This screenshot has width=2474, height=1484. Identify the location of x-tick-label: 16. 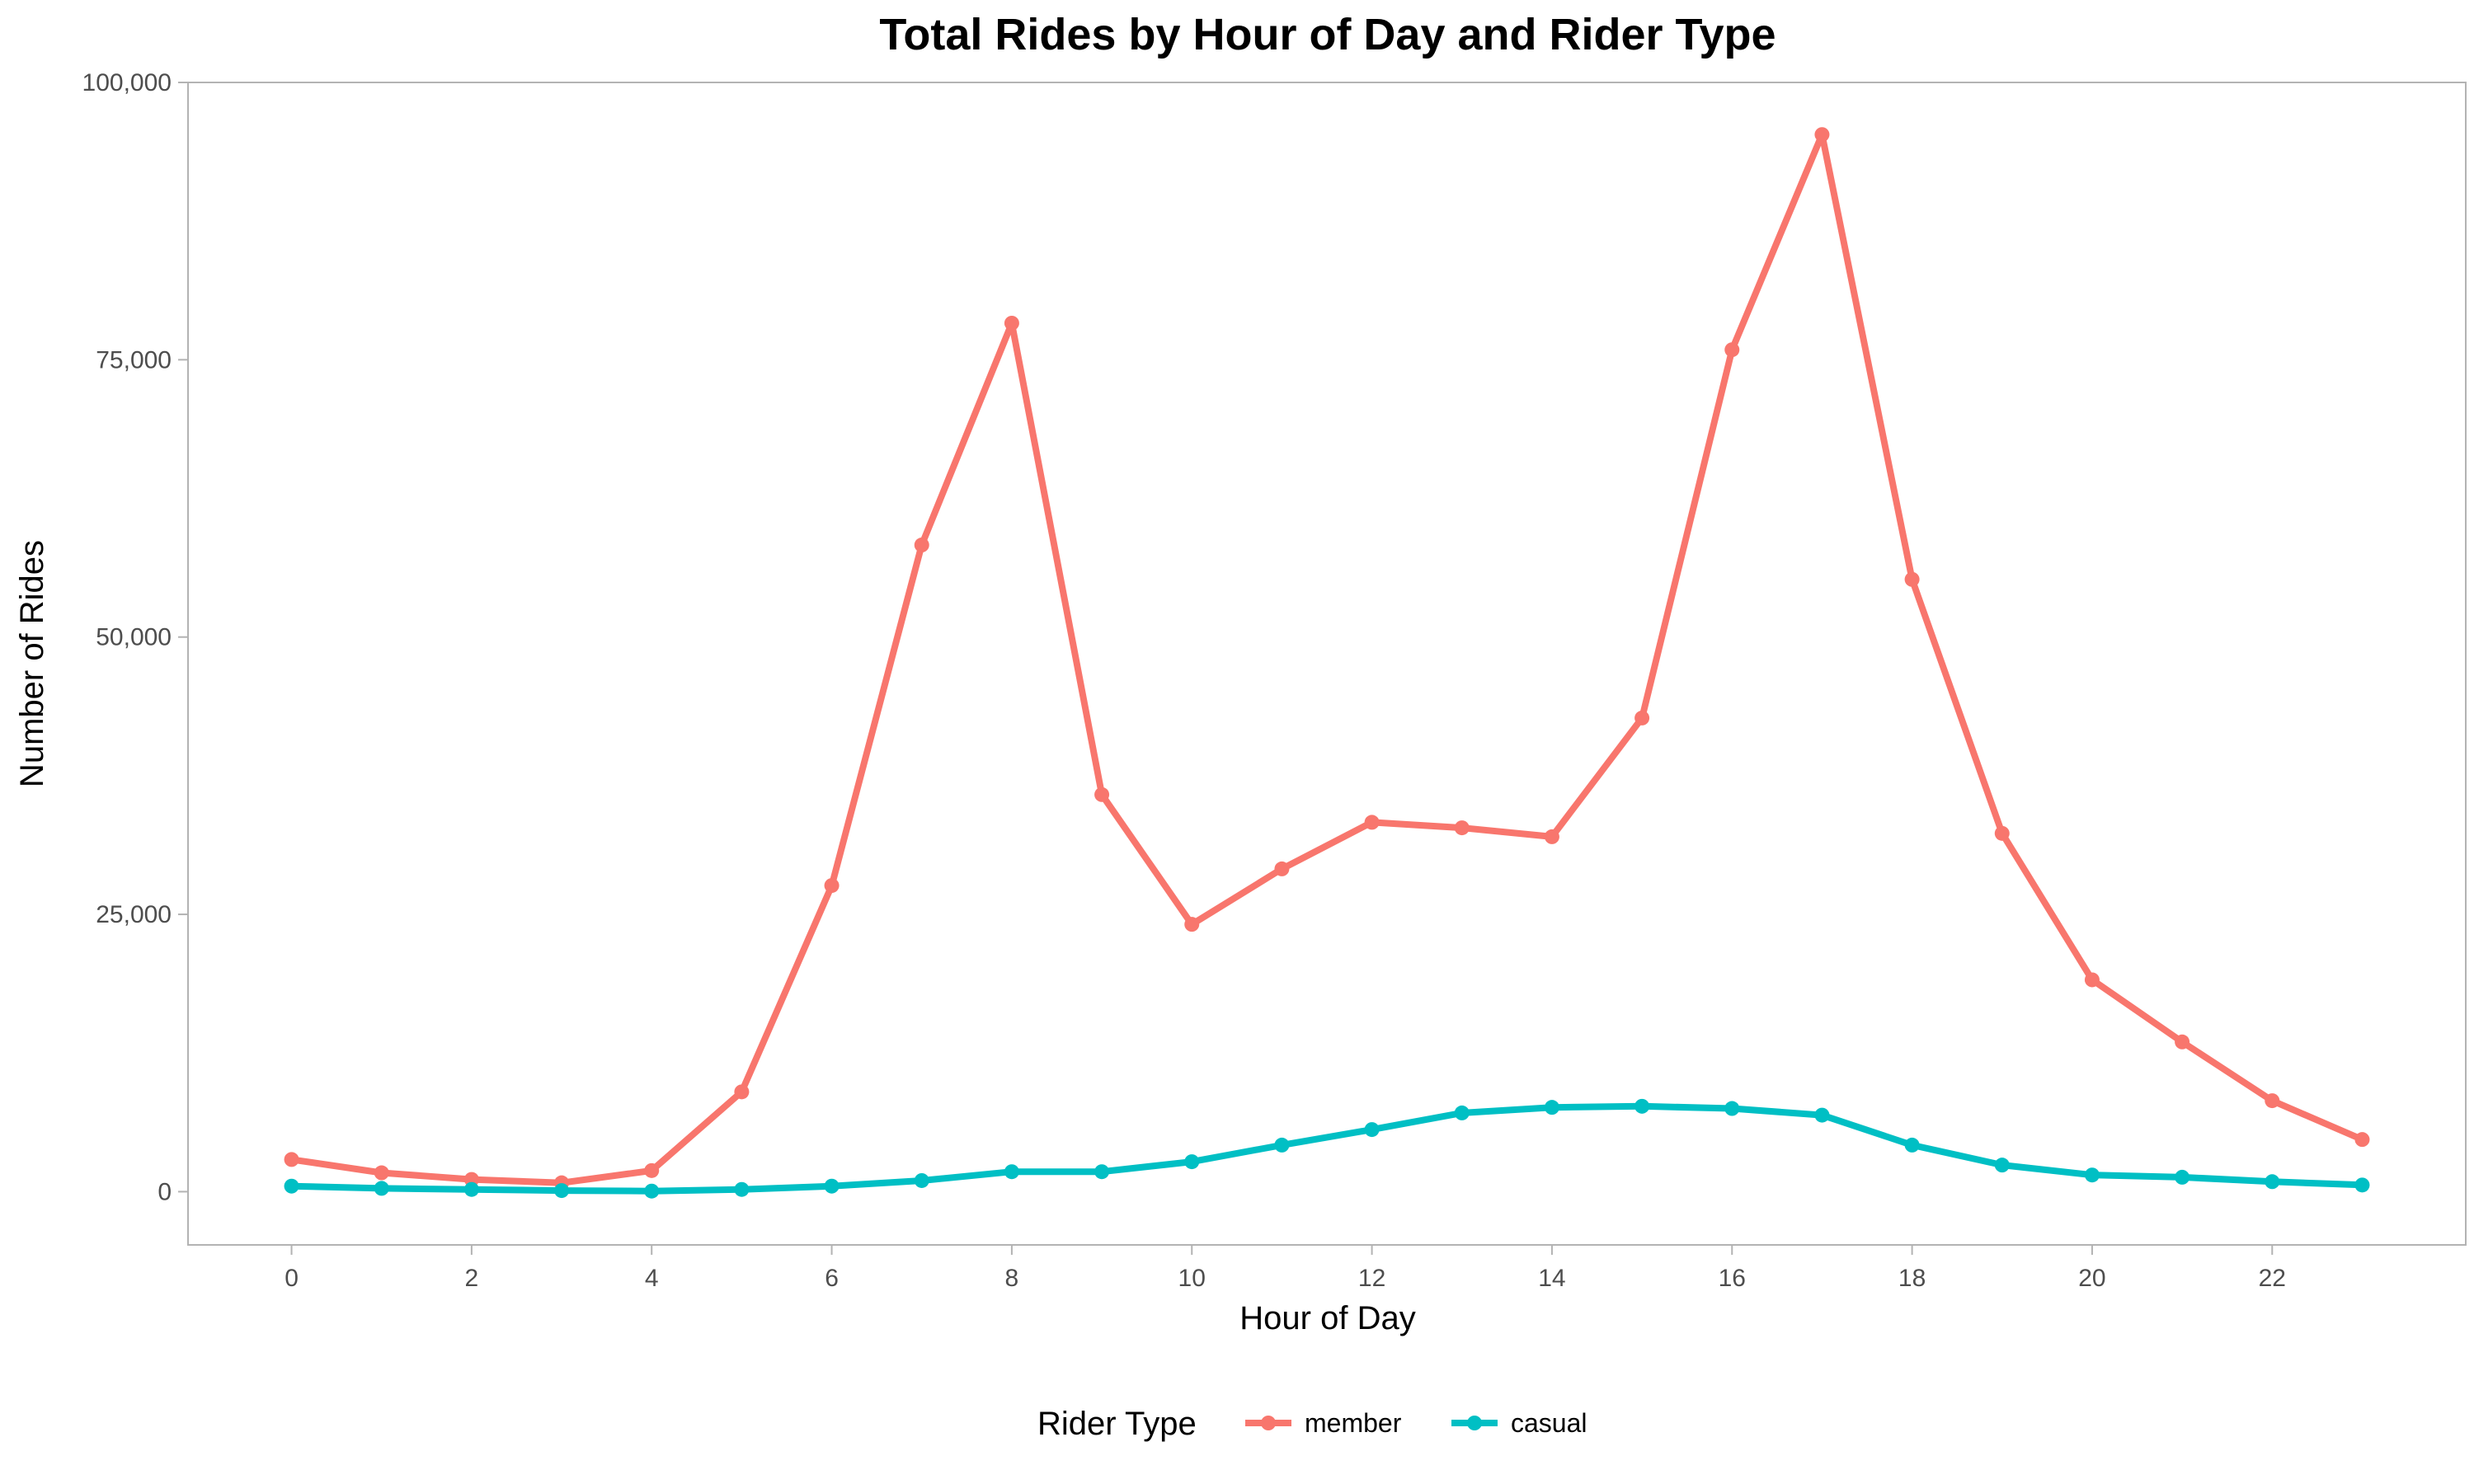
(1732, 1278).